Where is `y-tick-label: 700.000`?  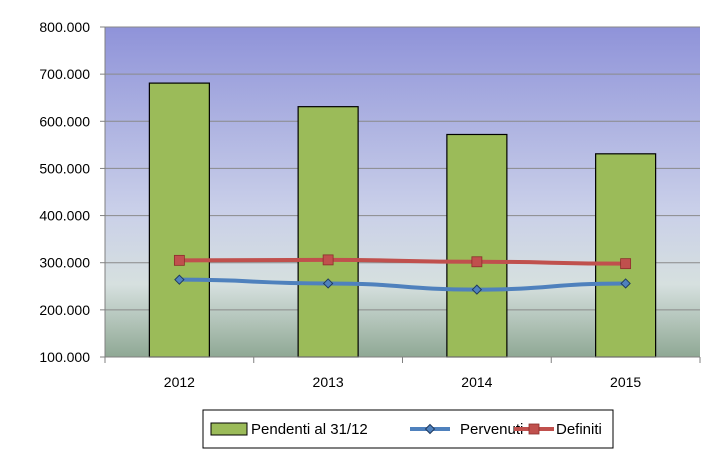 y-tick-label: 700.000 is located at coordinates (64, 74).